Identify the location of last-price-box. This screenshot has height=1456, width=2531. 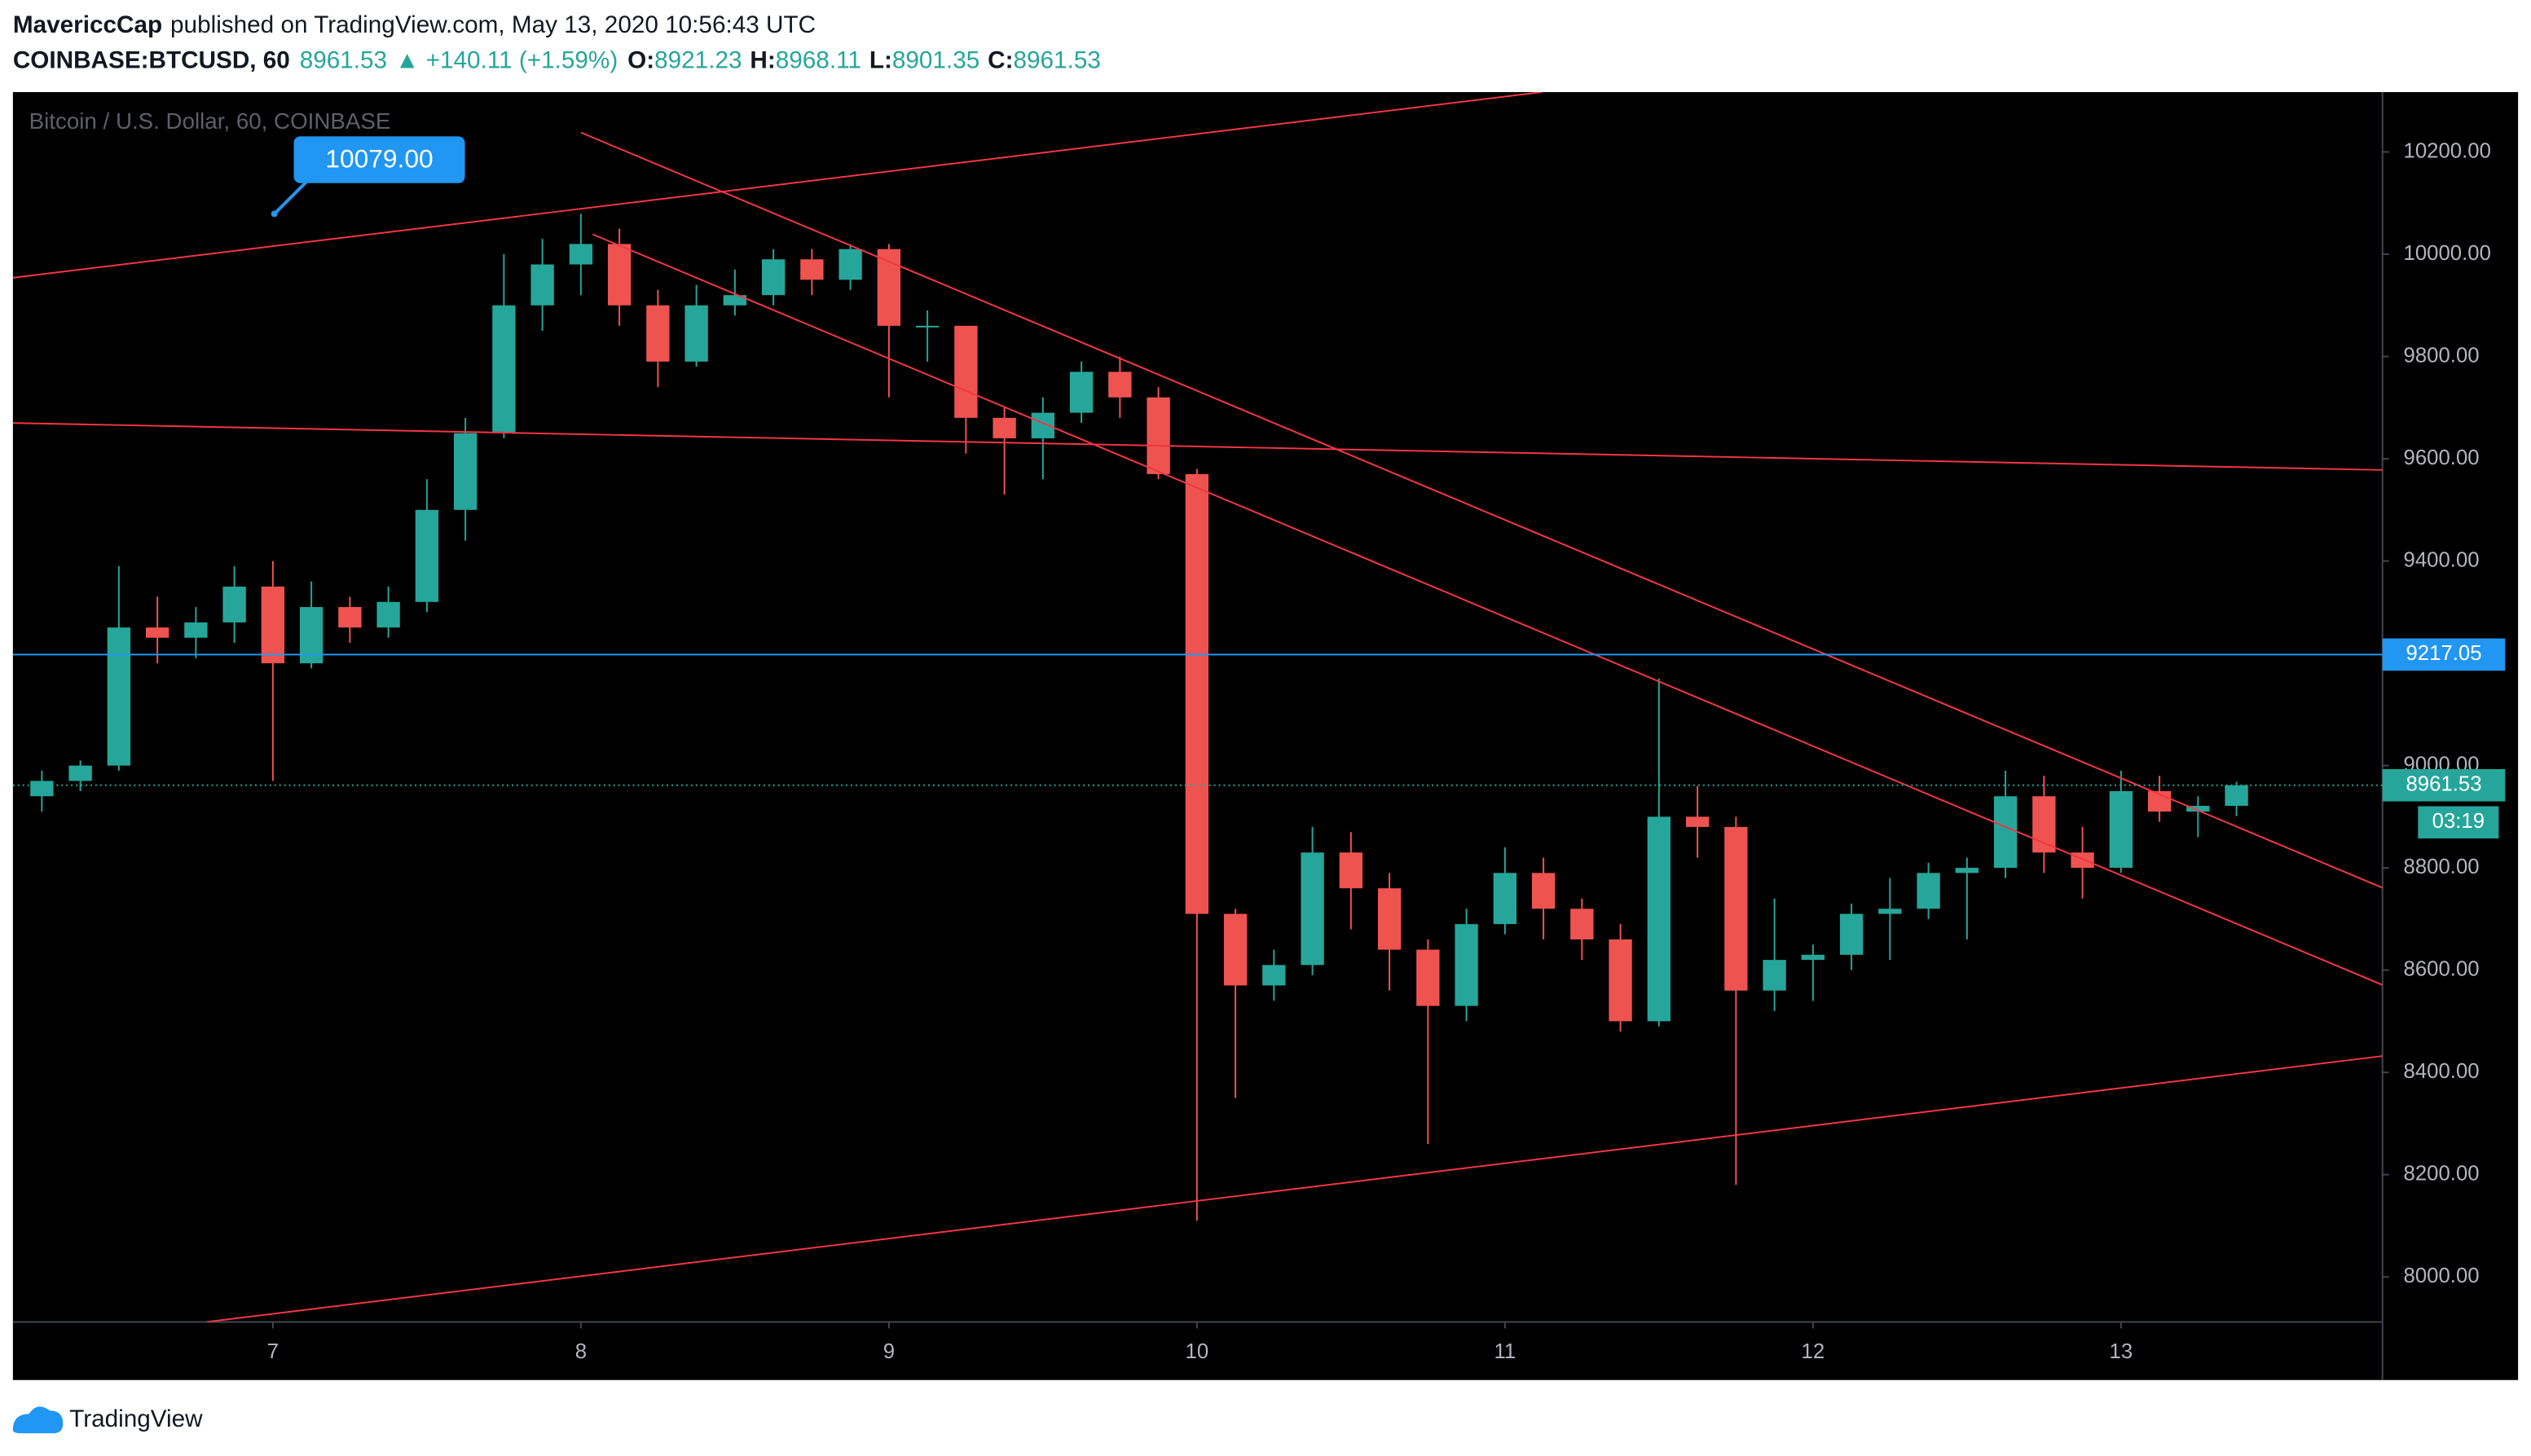
(2444, 785).